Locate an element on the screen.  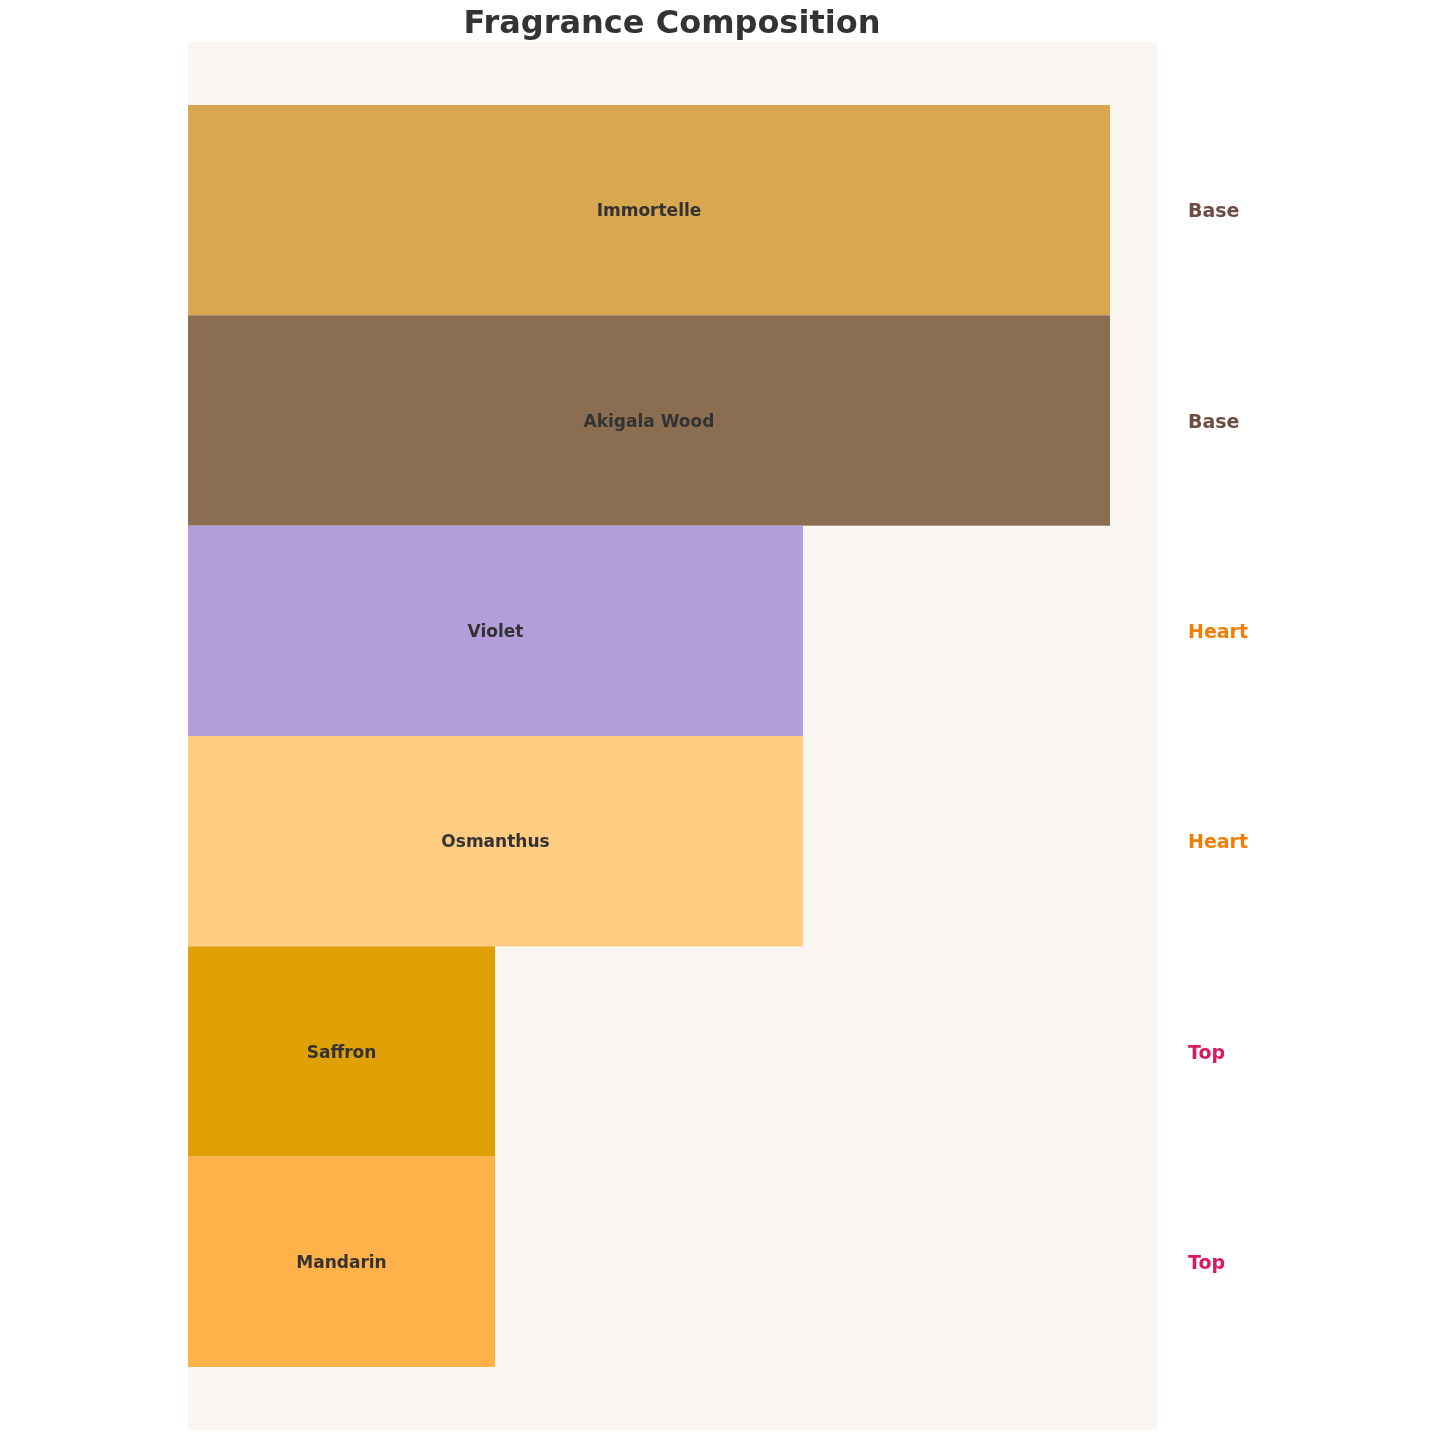
y-tick-label: Immortelle is located at coordinates (649, 210).